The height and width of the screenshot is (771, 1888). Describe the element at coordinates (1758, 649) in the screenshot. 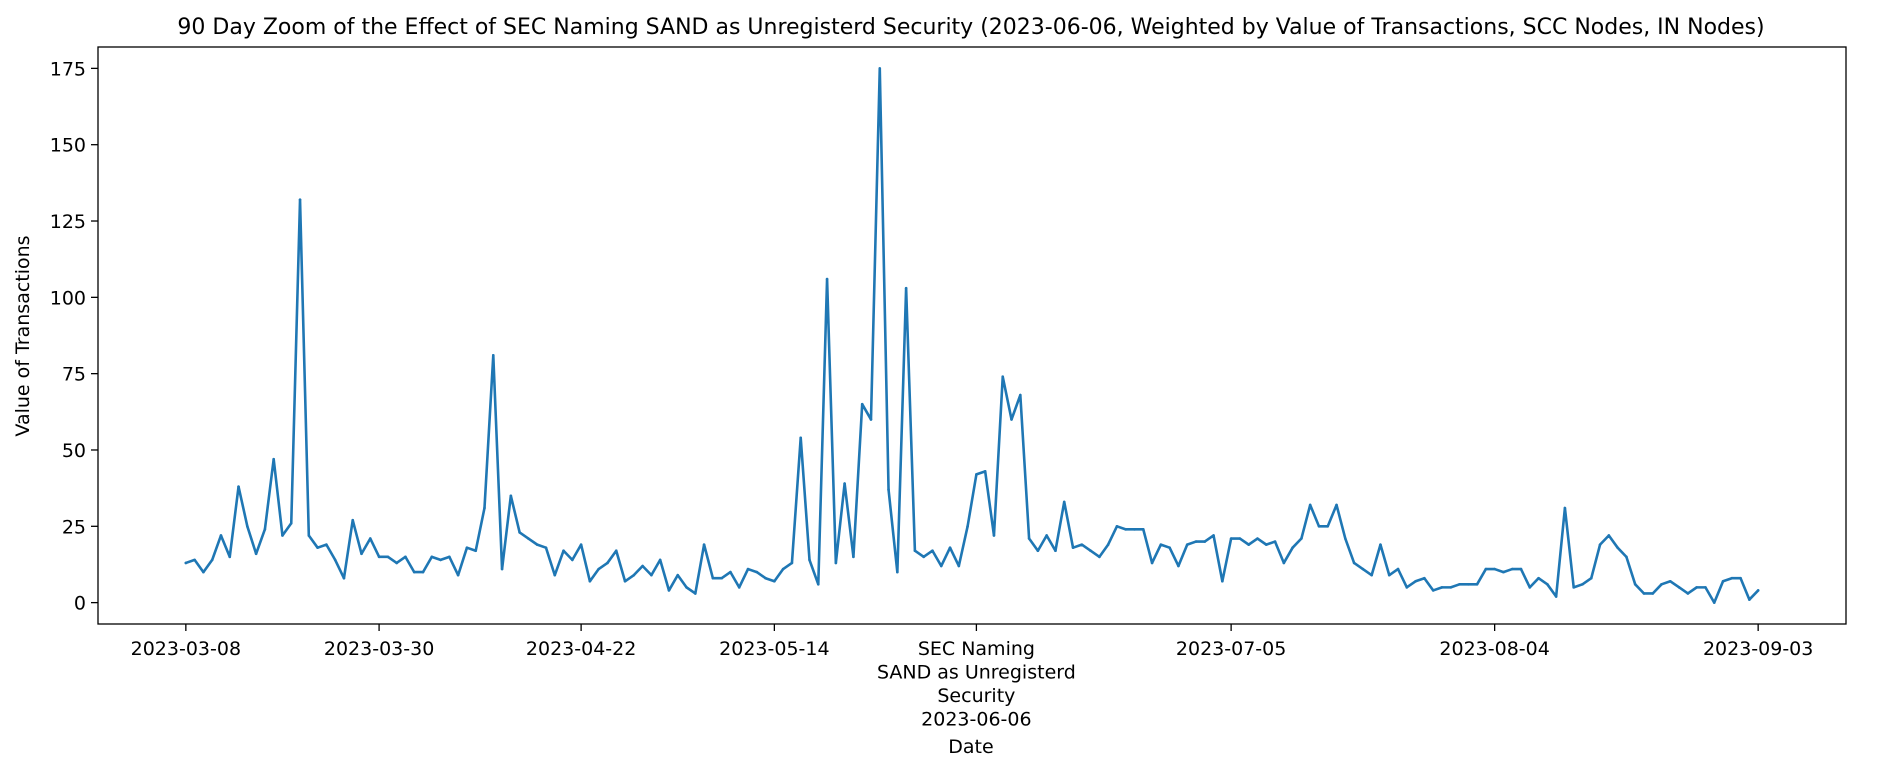

I see `x-tick-label: 2023-09-03` at that location.